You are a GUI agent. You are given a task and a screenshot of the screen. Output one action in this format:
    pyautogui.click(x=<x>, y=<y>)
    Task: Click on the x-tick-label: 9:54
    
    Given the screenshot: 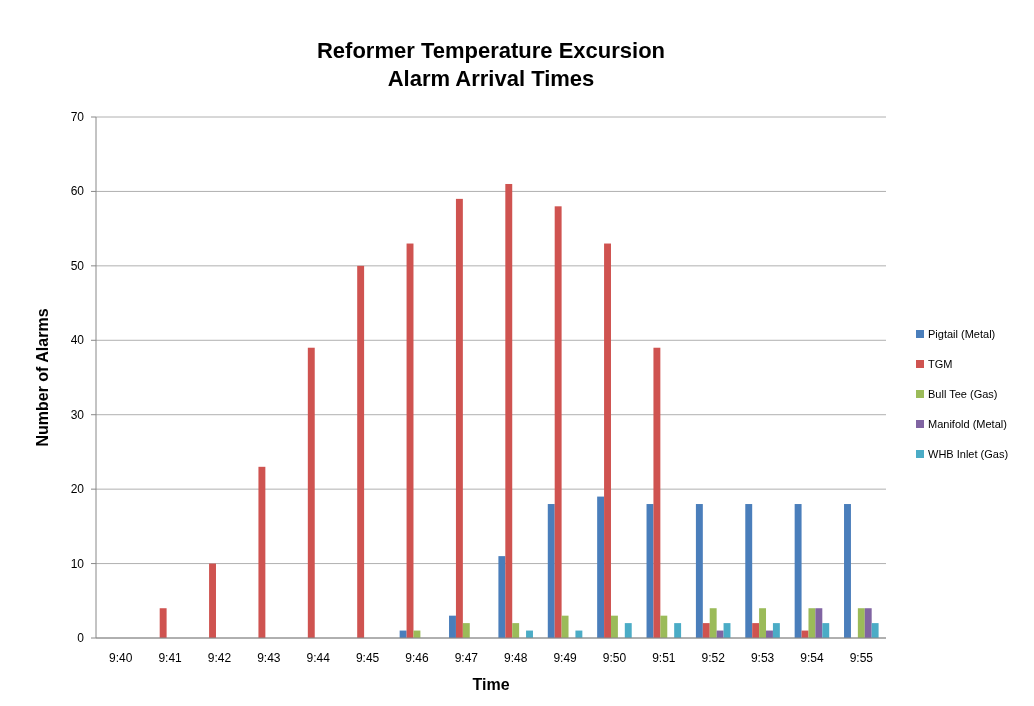 What is the action you would take?
    pyautogui.click(x=812, y=658)
    